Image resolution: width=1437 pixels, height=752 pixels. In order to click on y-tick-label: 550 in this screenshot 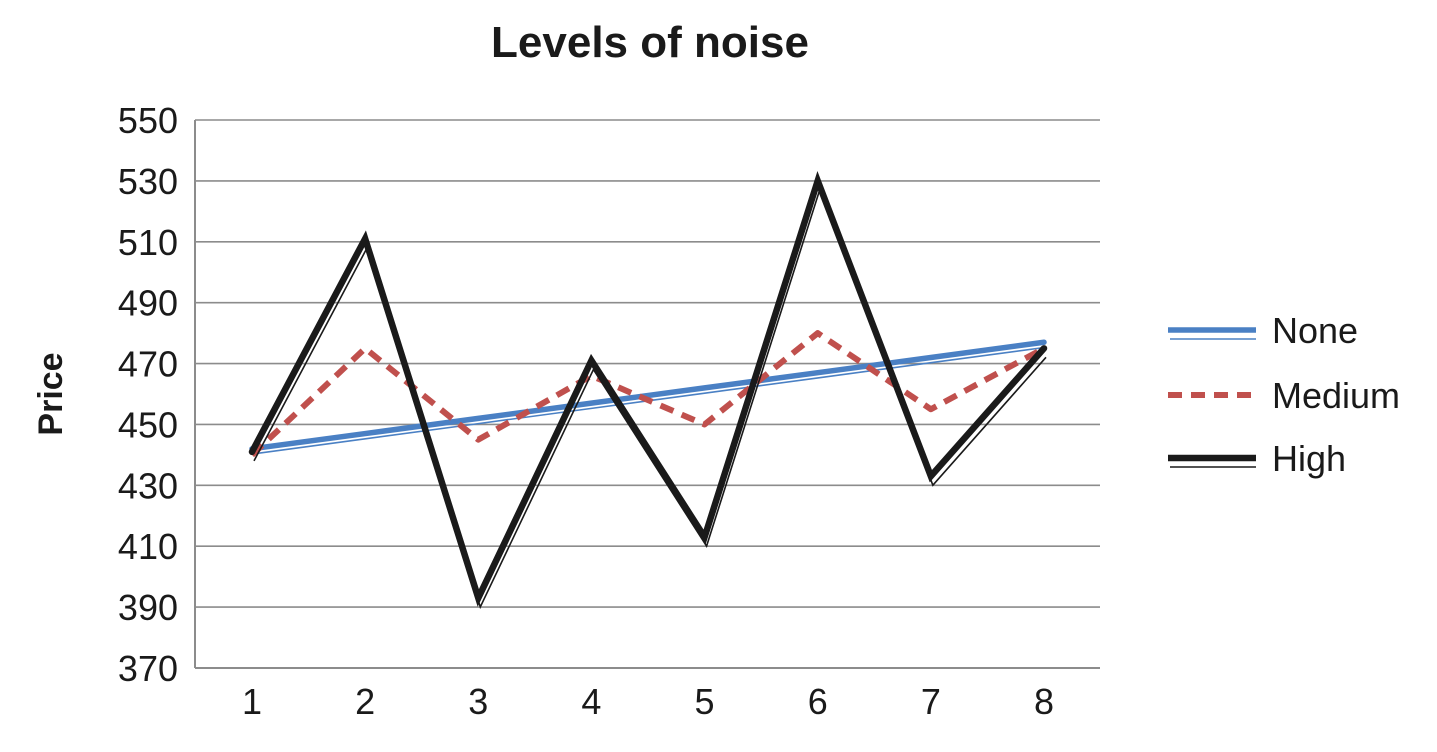, I will do `click(148, 120)`.